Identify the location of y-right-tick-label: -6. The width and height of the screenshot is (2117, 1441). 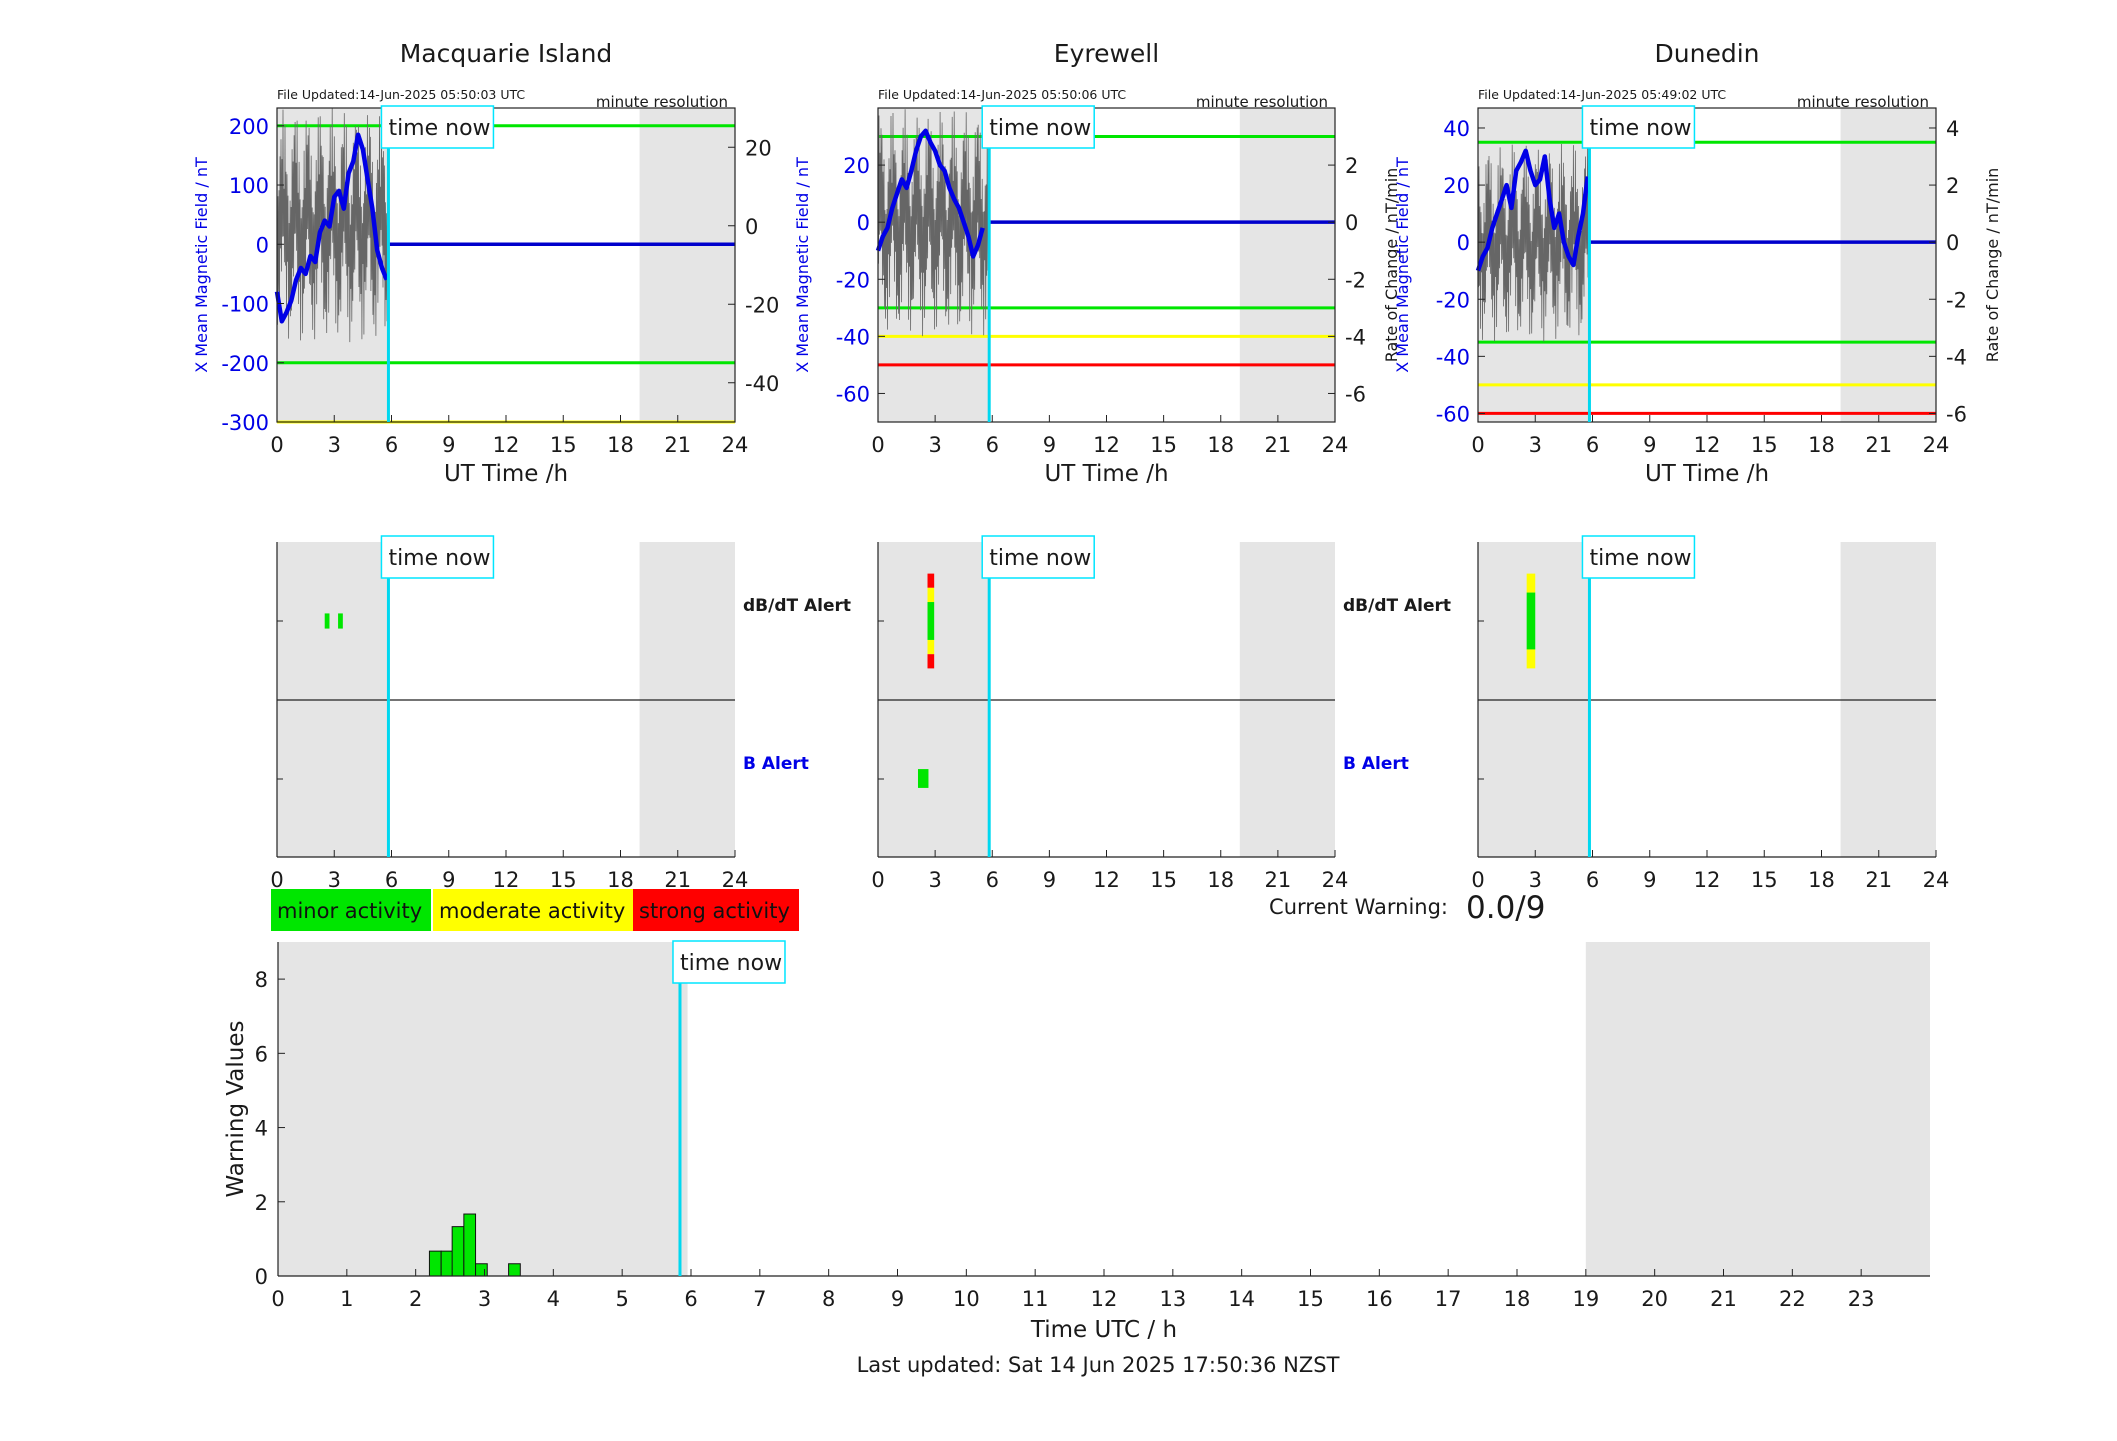
(1355, 394).